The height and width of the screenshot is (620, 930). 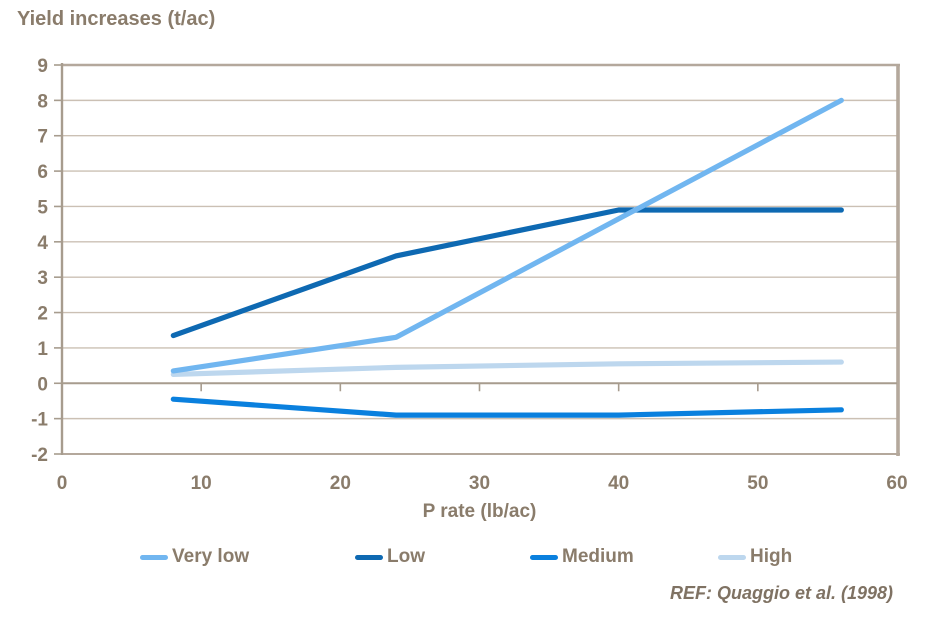 What do you see at coordinates (42, 137) in the screenshot?
I see `y-tick-label: 7` at bounding box center [42, 137].